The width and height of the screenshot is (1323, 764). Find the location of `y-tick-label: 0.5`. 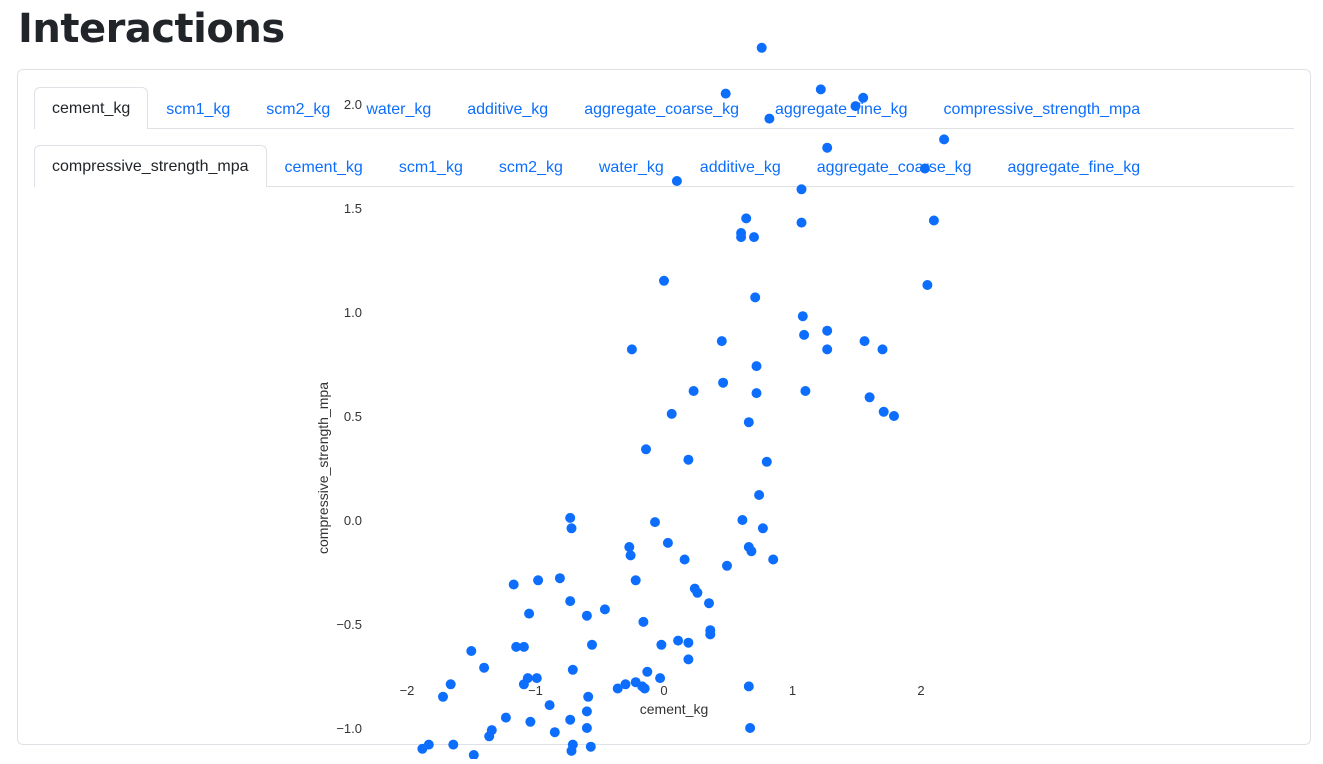

y-tick-label: 0.5 is located at coordinates (353, 416).